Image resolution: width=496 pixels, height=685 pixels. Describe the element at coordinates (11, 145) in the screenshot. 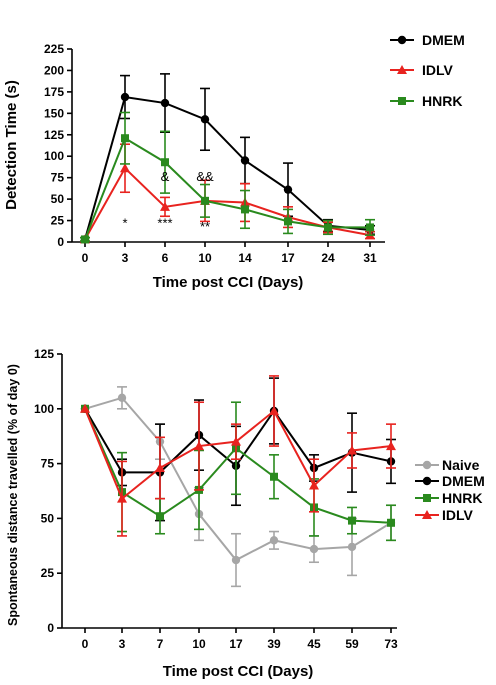

I see `y-axis-title: Detection Time (s)` at that location.